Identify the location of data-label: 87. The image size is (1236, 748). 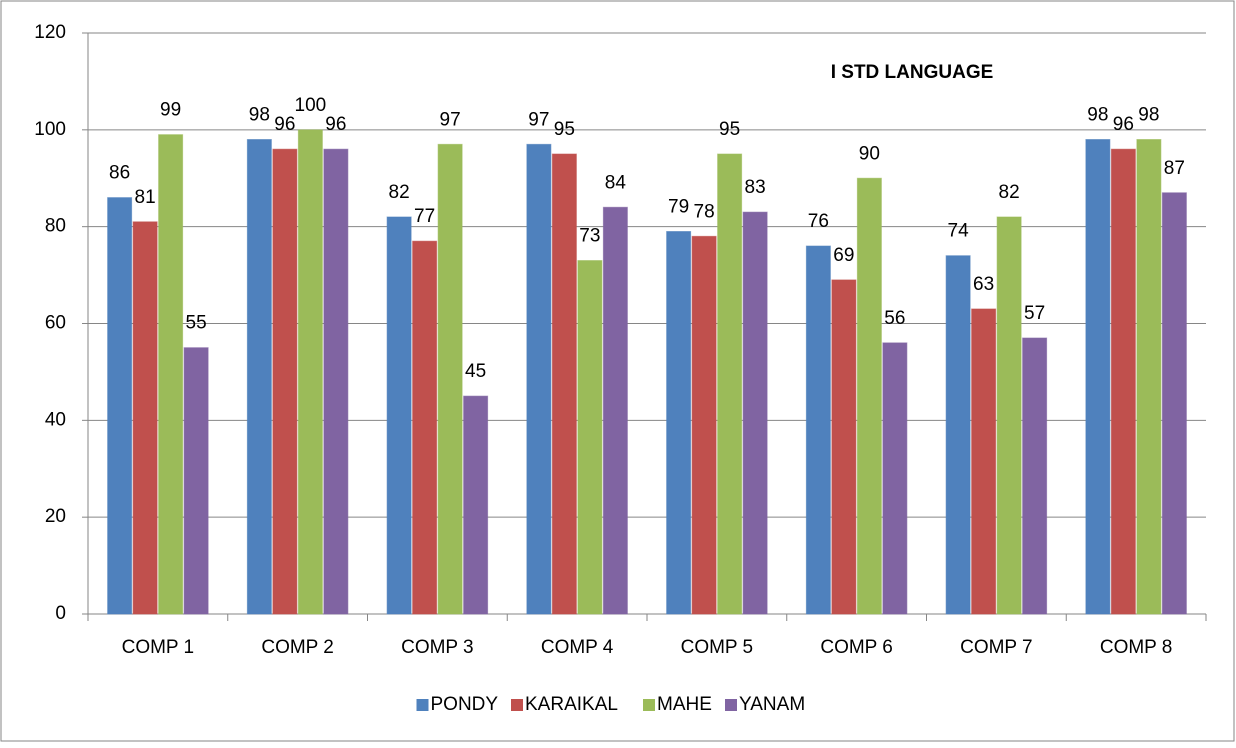
(1174, 168).